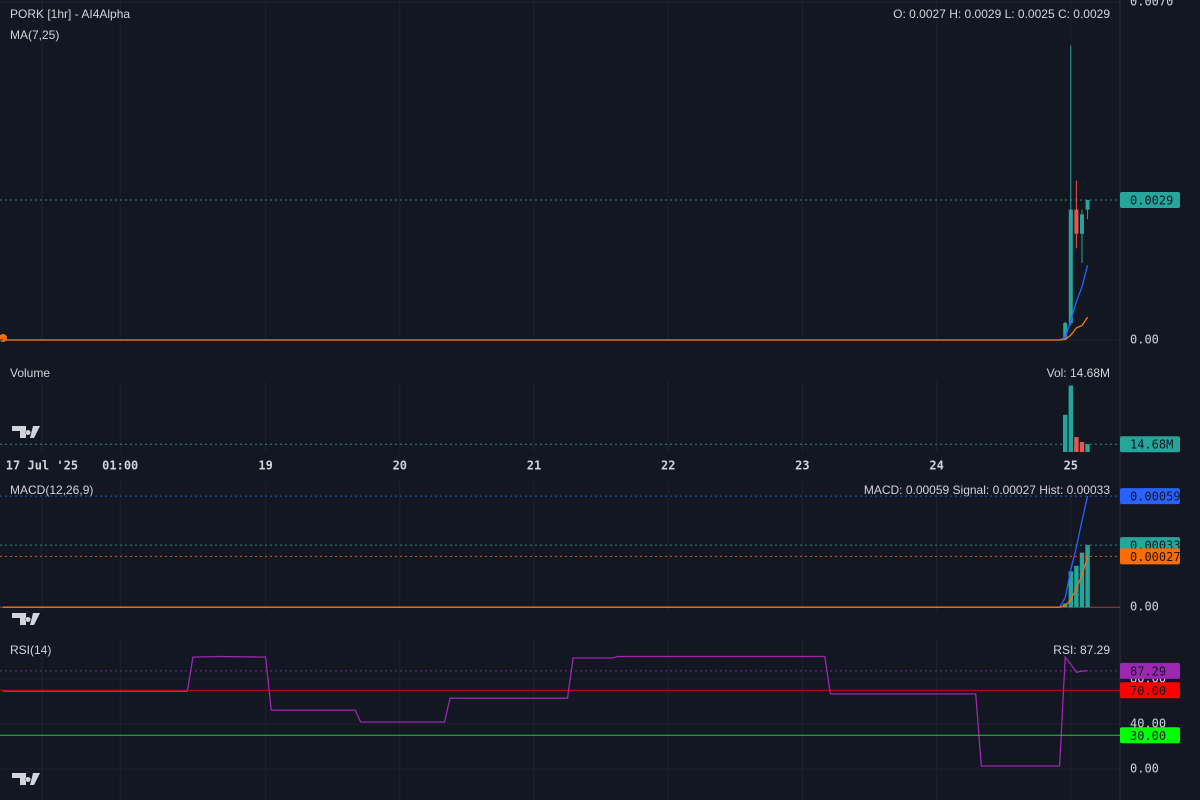 Image resolution: width=1200 pixels, height=800 pixels. I want to click on x-tick-label: 25, so click(1071, 466).